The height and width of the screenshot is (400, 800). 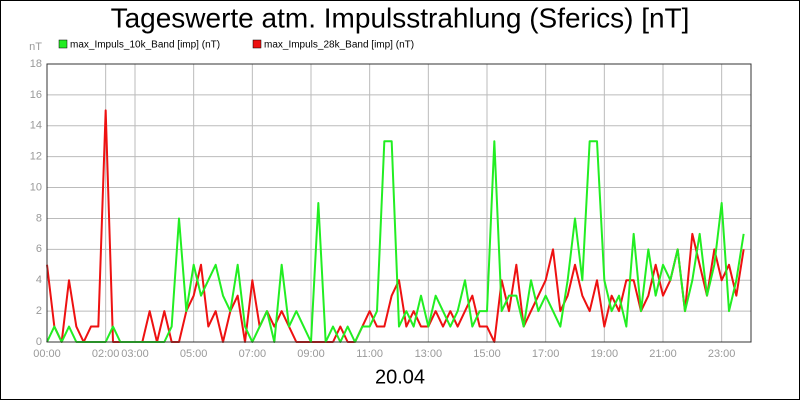 I want to click on x-tick-label: 03:00, so click(x=135, y=354).